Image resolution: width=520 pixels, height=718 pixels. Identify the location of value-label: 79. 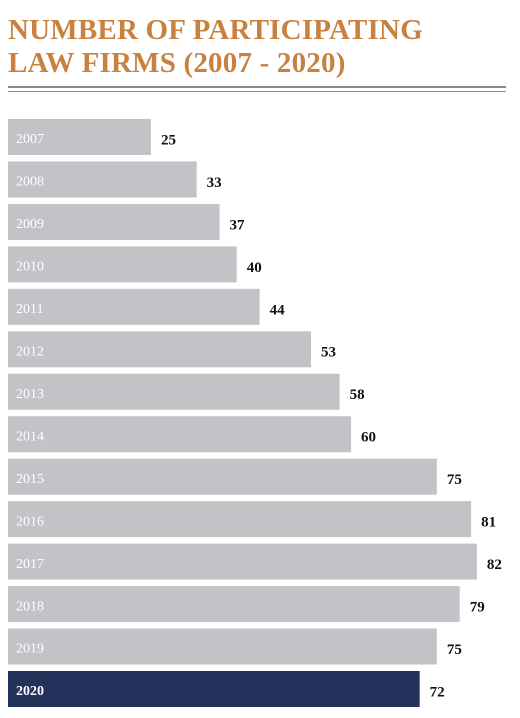
(477, 607).